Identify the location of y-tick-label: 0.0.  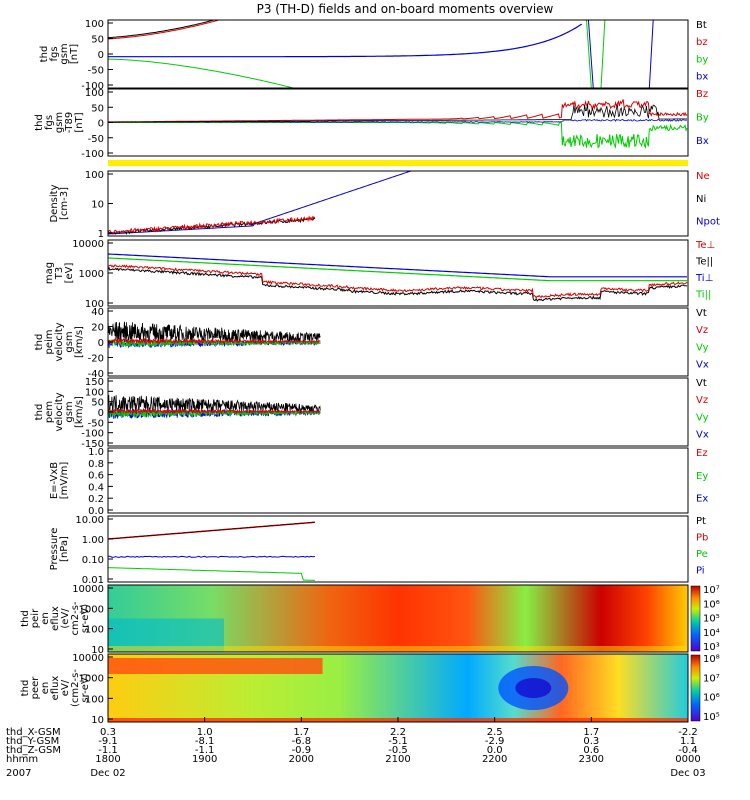
(96, 511).